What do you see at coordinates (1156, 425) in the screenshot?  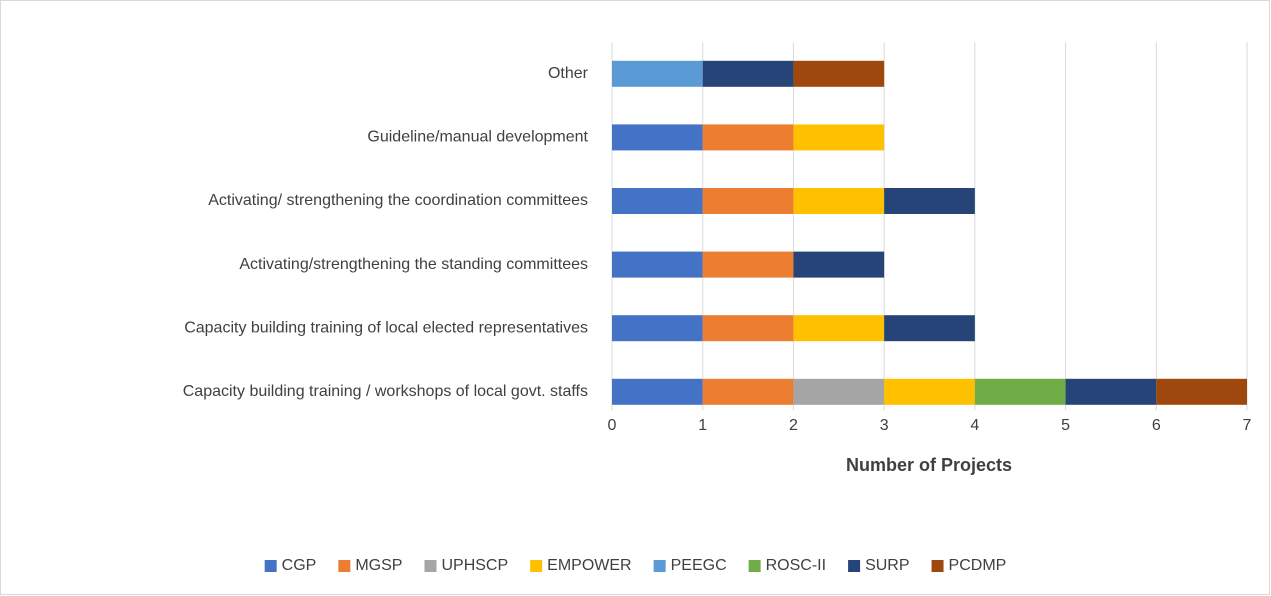 I see `x-tick-label: 6` at bounding box center [1156, 425].